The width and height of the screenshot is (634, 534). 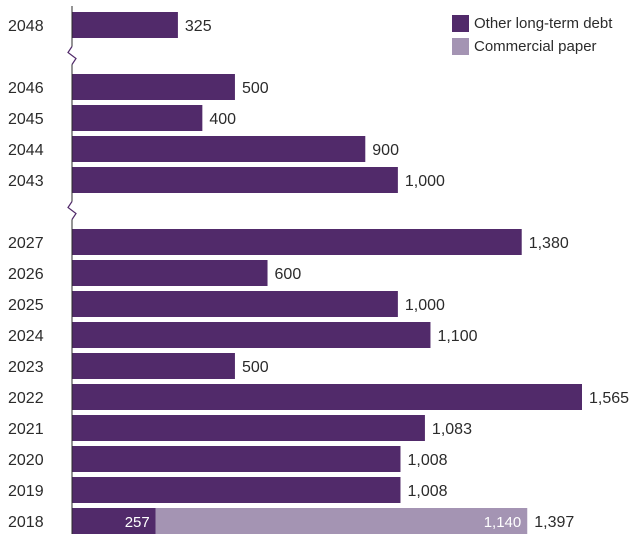 What do you see at coordinates (137, 522) in the screenshot?
I see `segment-label-other-long-term-debt-2018: 257` at bounding box center [137, 522].